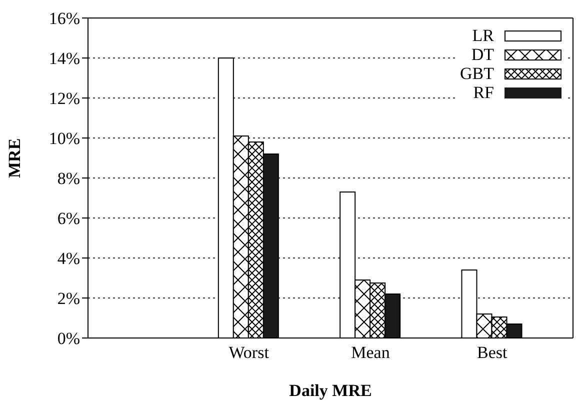 This screenshot has width=586, height=406. I want to click on legend-label: DT, so click(482, 54).